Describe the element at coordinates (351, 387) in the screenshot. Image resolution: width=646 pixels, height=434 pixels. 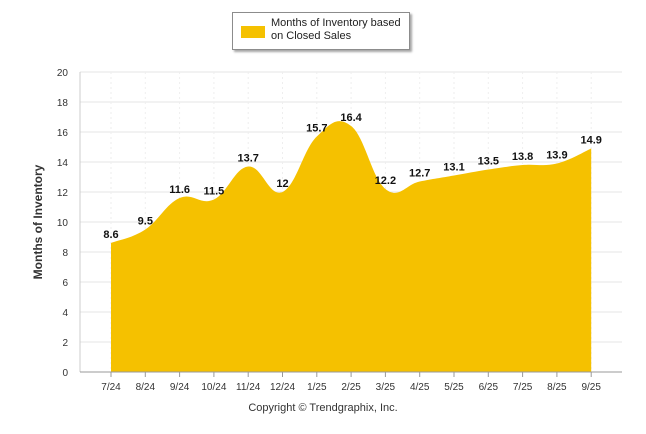
I see `x-tick-label: 2/25` at that location.